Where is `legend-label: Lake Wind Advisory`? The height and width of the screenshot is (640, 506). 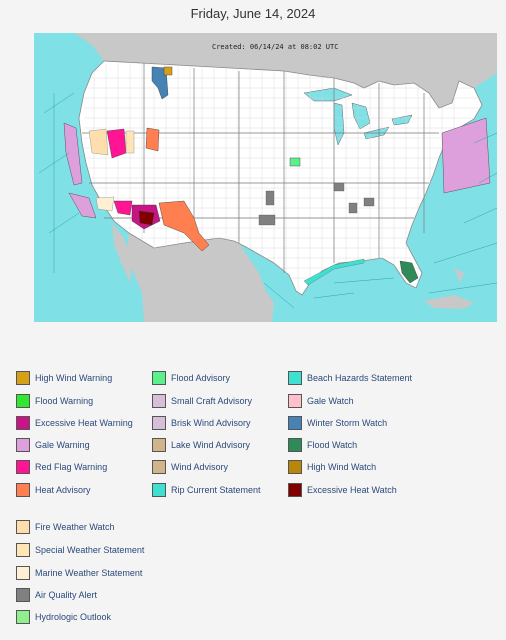
legend-label: Lake Wind Advisory is located at coordinates (211, 445).